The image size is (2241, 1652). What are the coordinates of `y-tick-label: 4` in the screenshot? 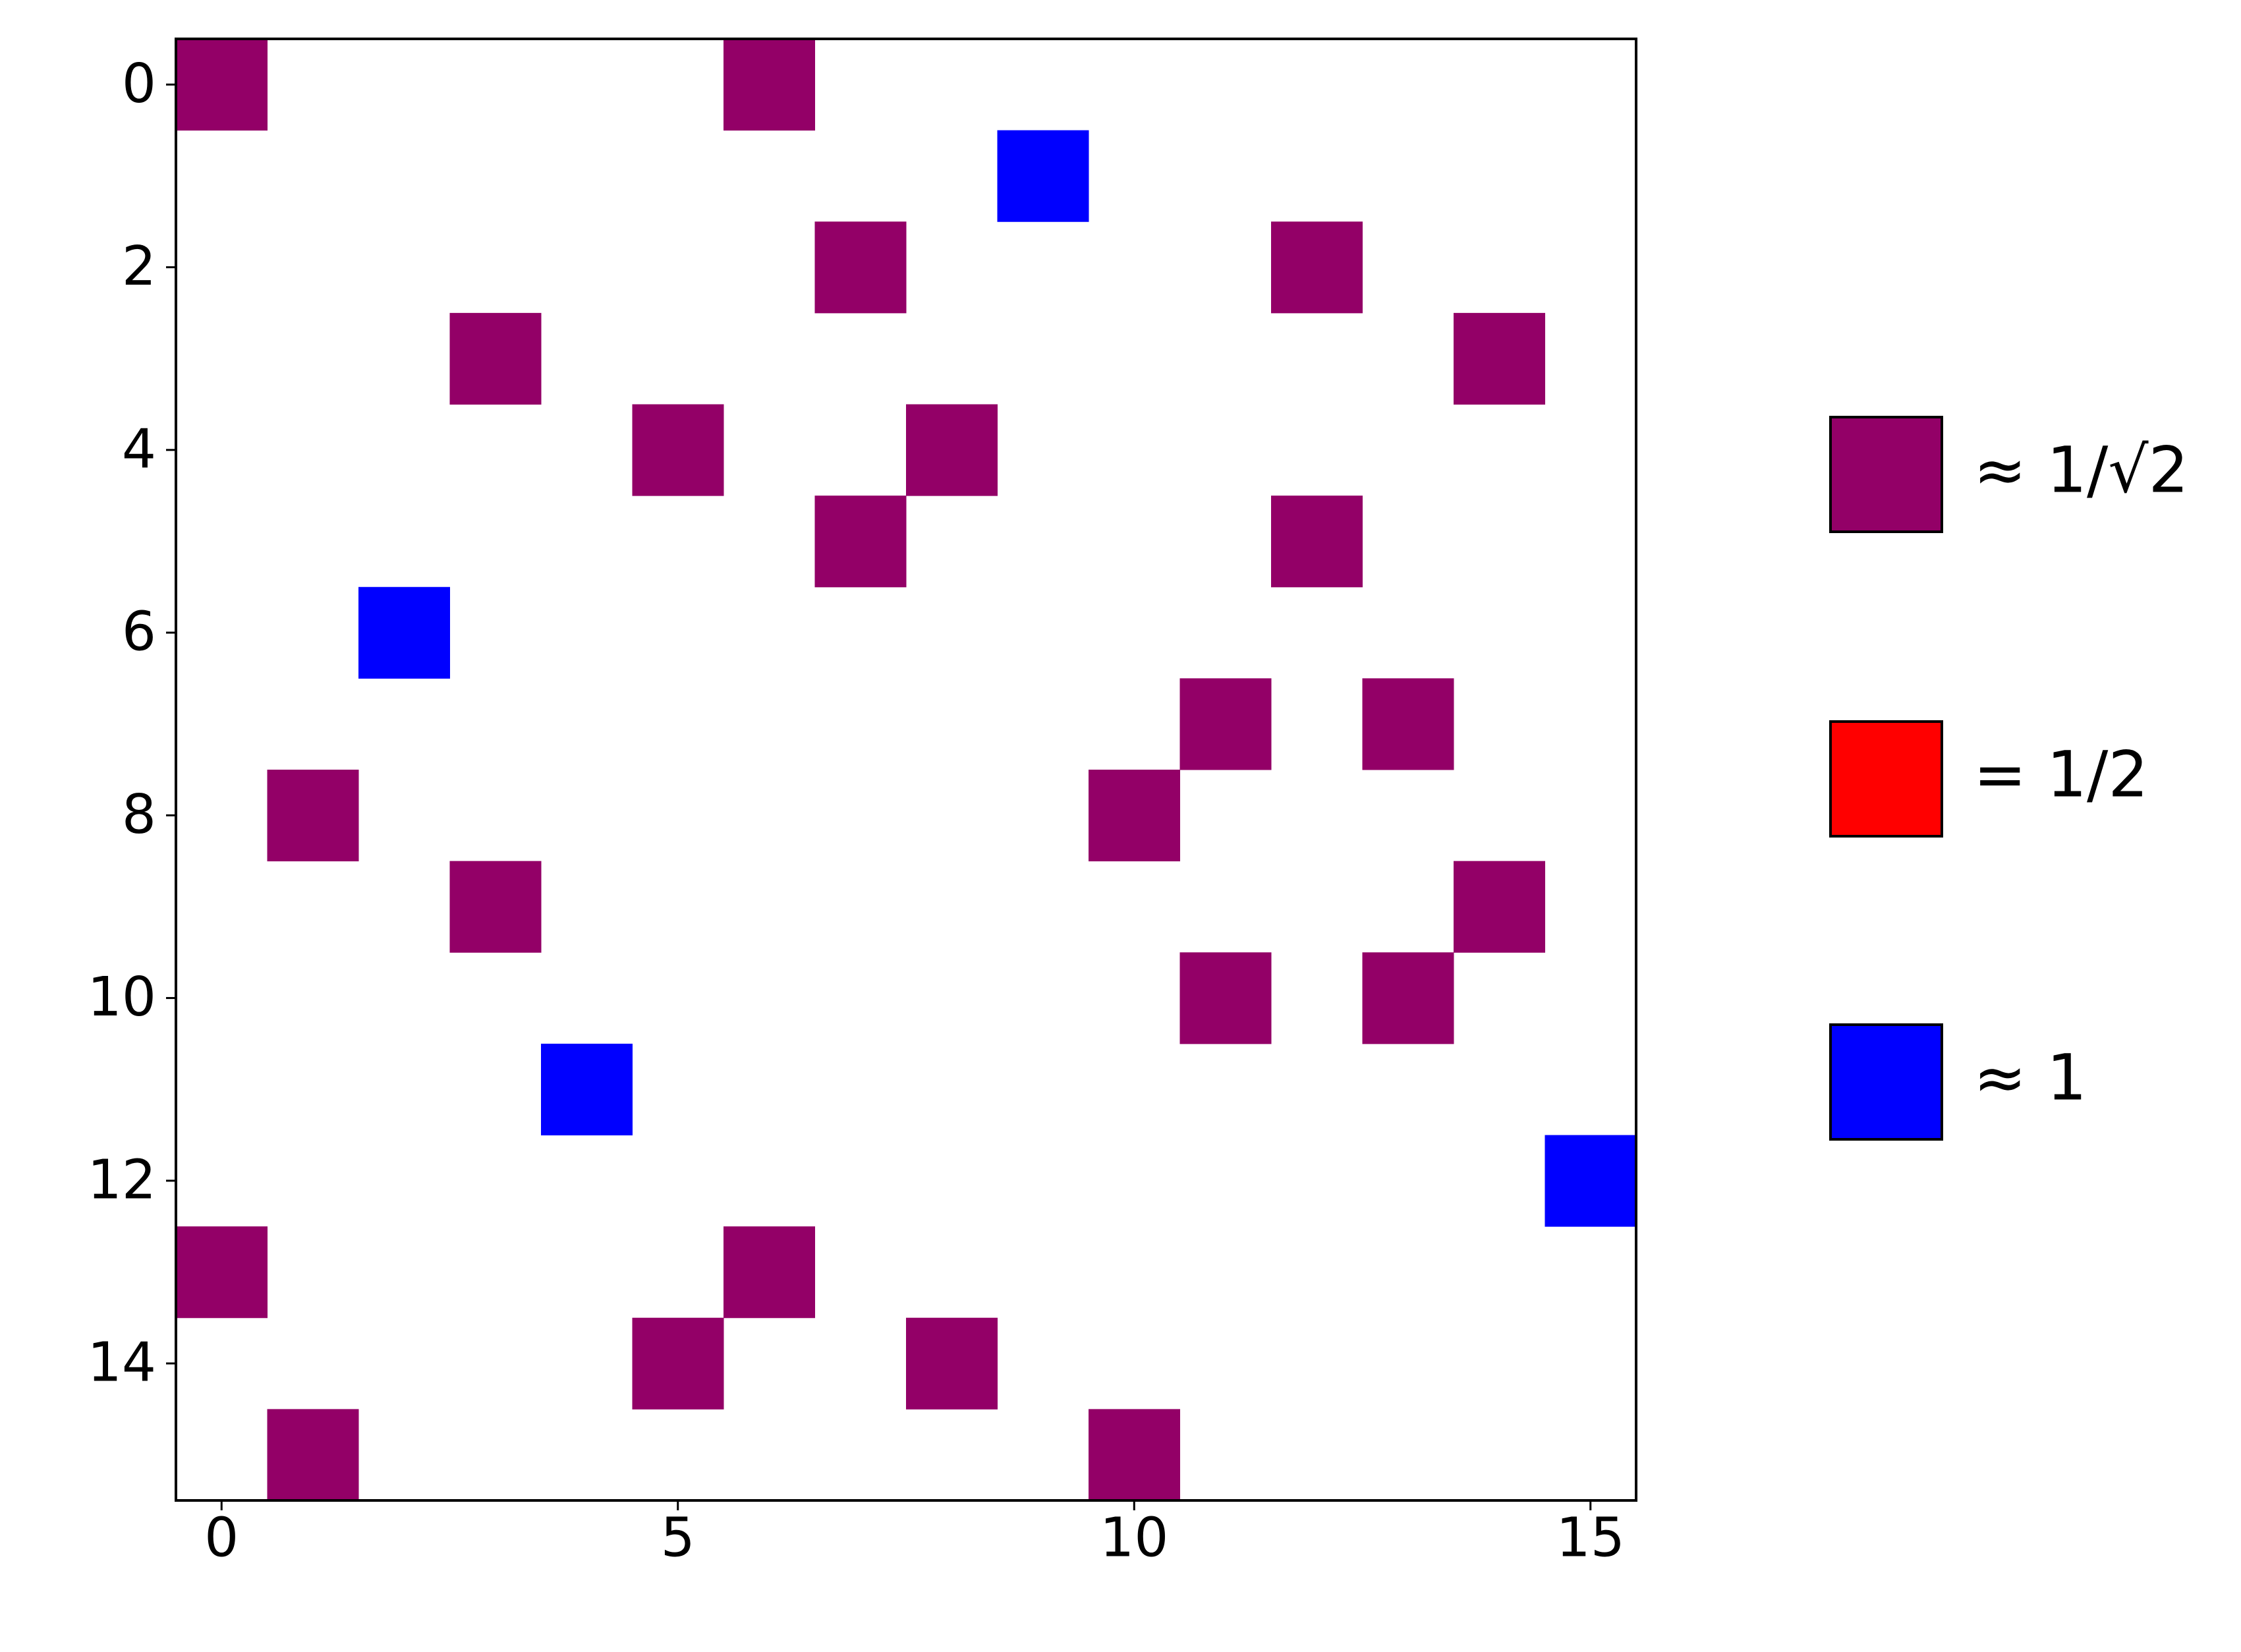 It's located at (139, 449).